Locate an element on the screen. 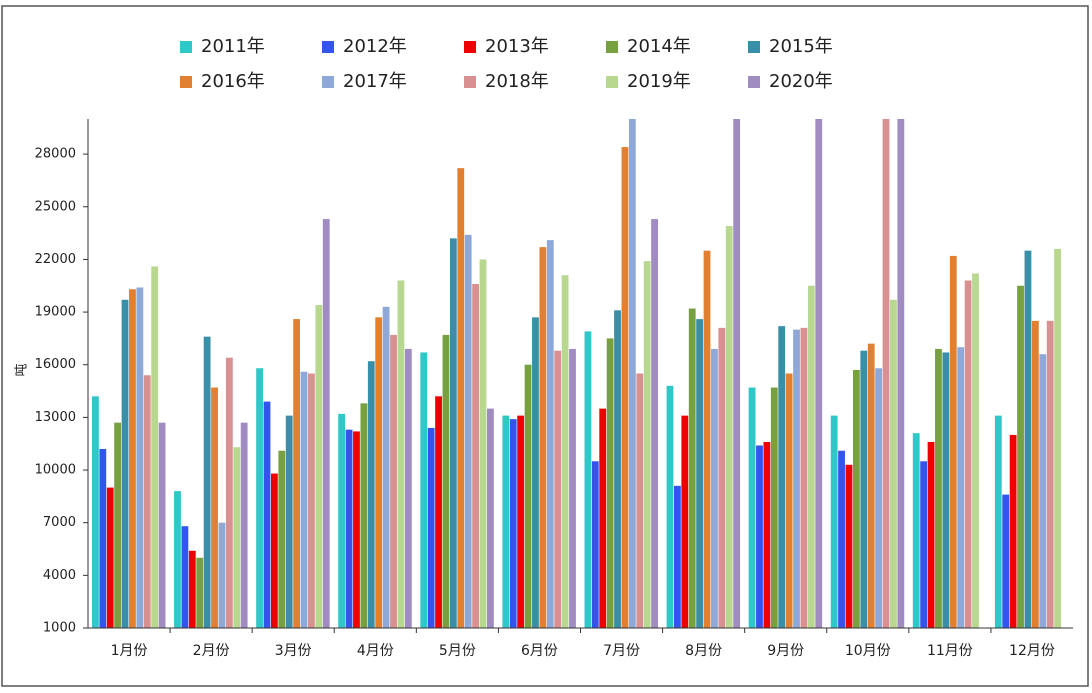 The width and height of the screenshot is (1092, 693). y-axis-label: 吨 is located at coordinates (22, 369).